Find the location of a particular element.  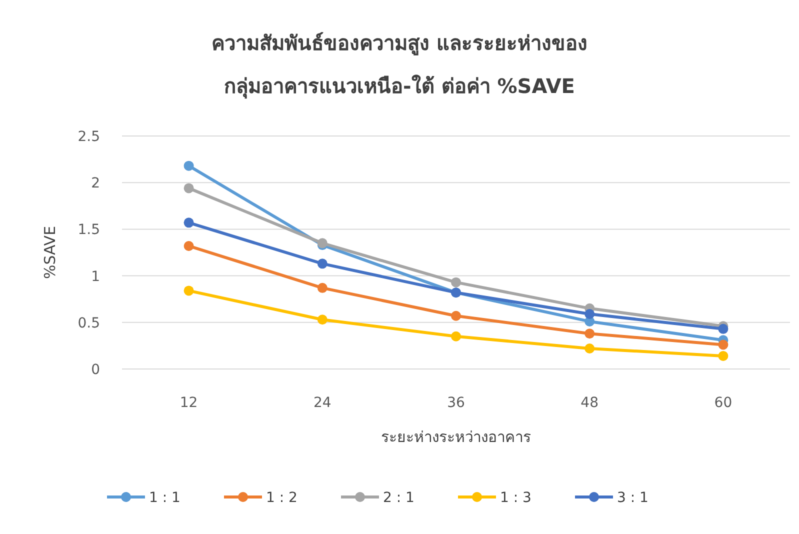

x-tick-label: 12 is located at coordinates (189, 403).